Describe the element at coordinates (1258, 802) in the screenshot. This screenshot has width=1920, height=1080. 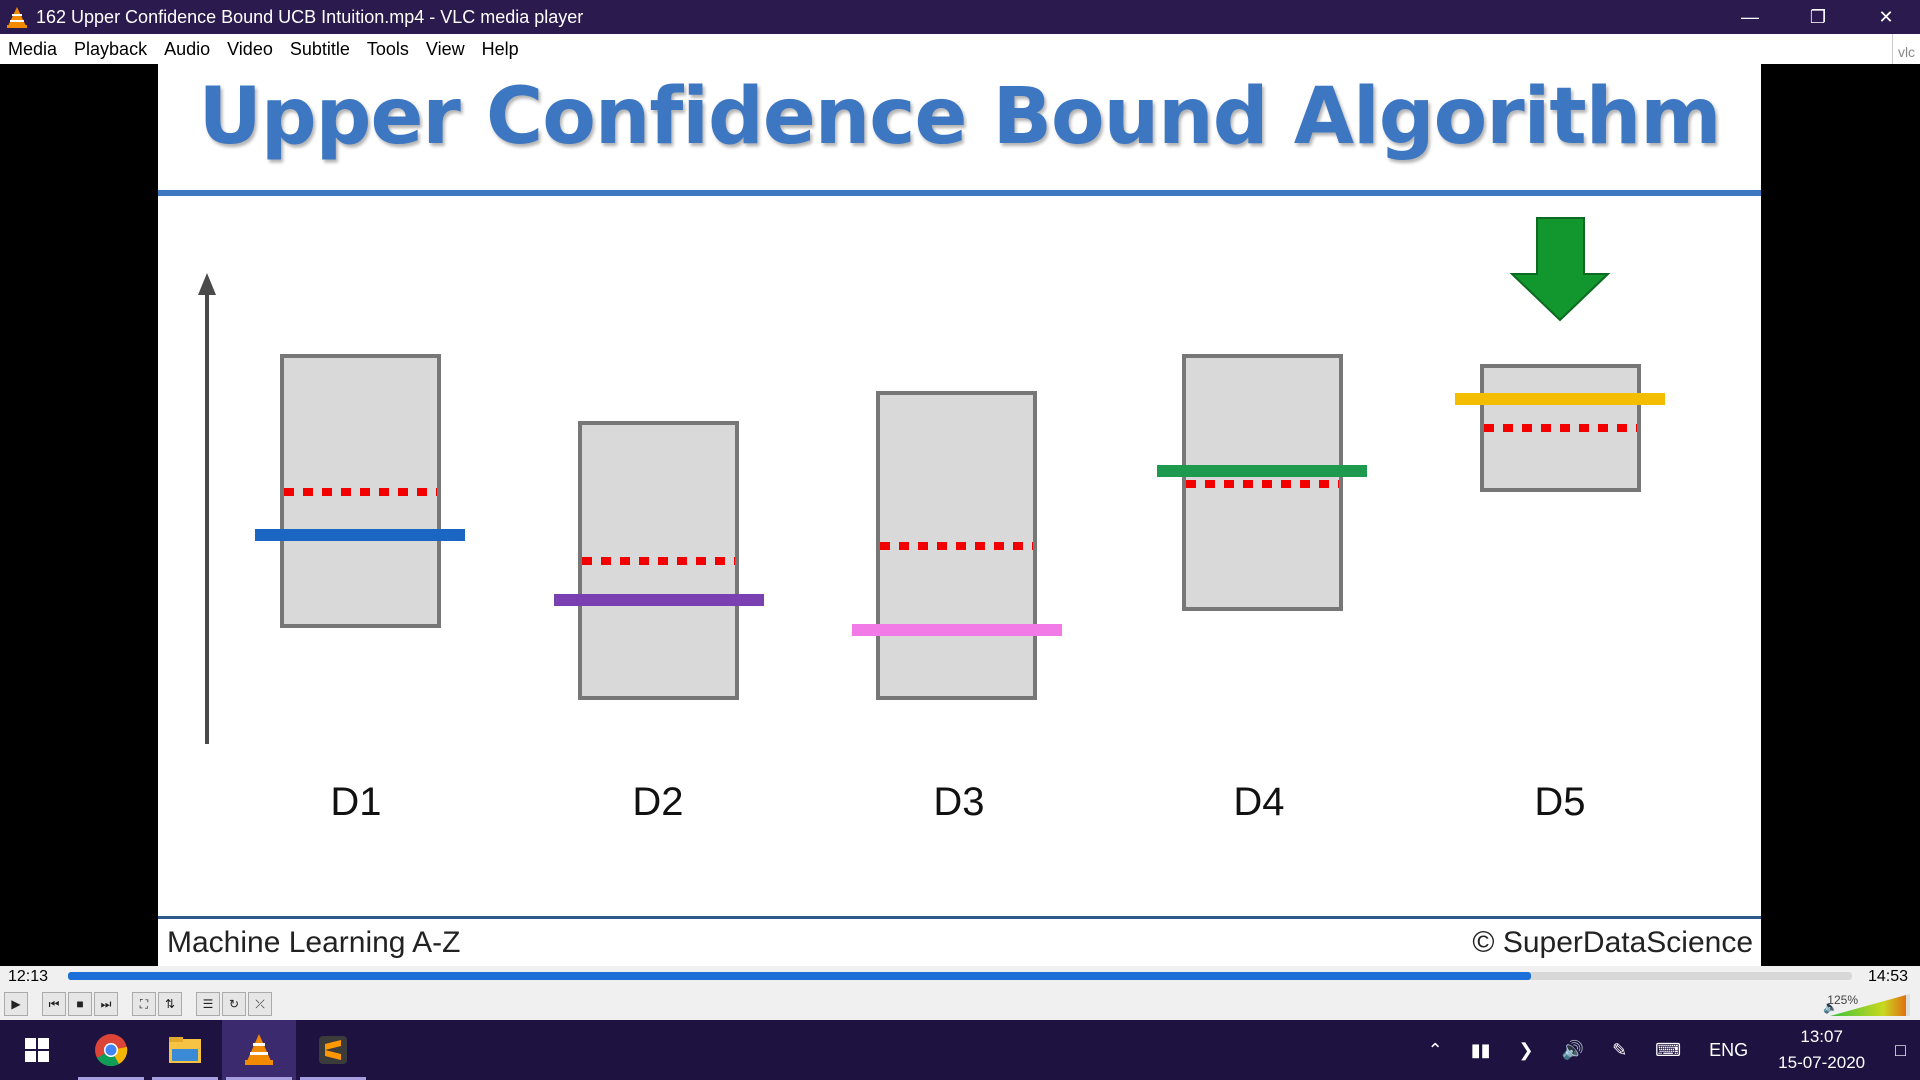
I see `label-d4: D4` at that location.